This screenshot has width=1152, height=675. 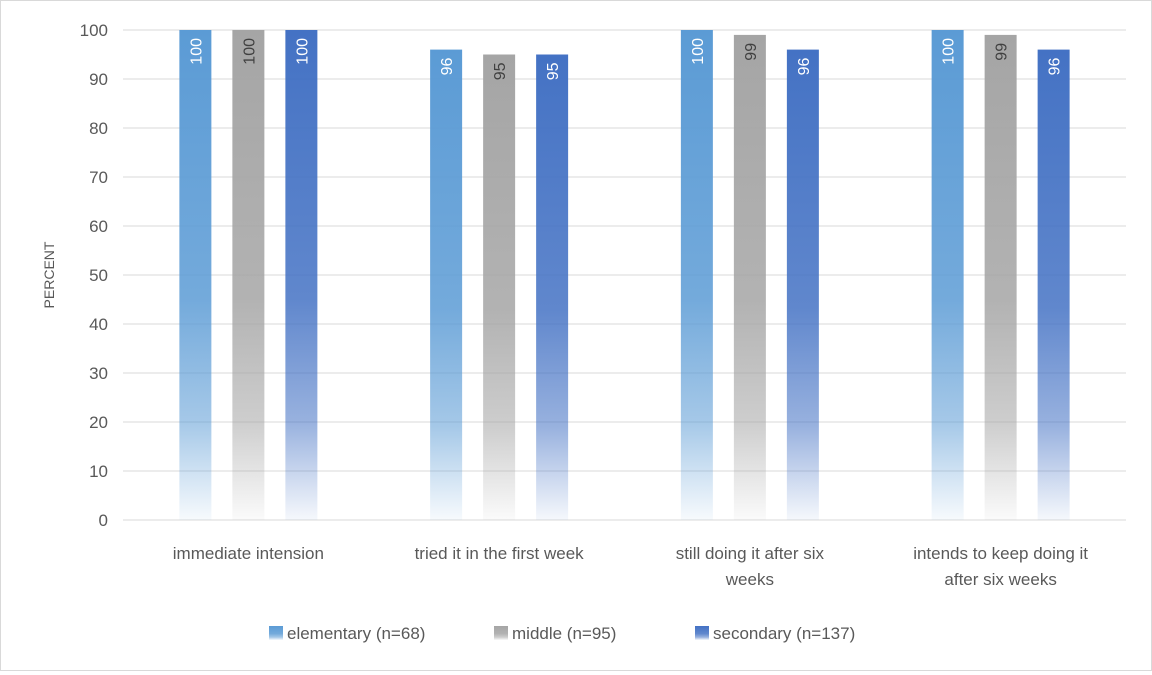 I want to click on legend-label: secondary (n=137), so click(x=784, y=633).